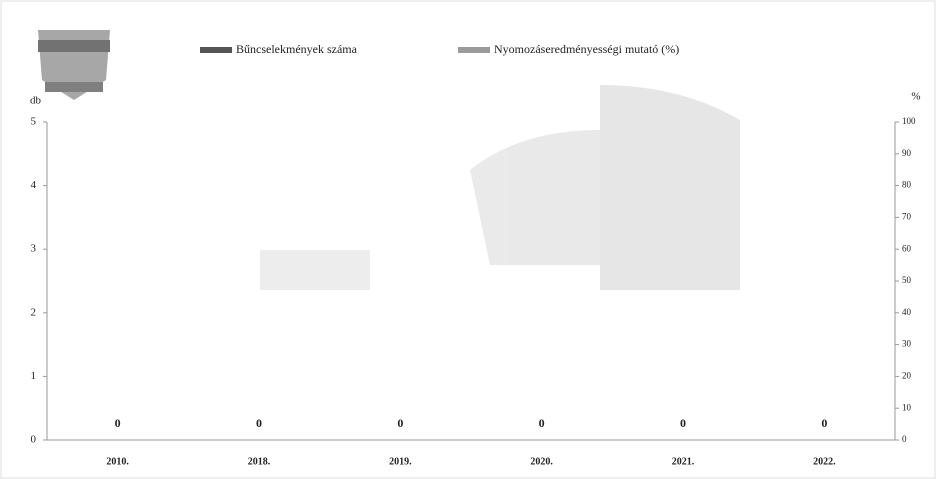 The width and height of the screenshot is (936, 479). Describe the element at coordinates (34, 440) in the screenshot. I see `y-tick-label: 0` at that location.